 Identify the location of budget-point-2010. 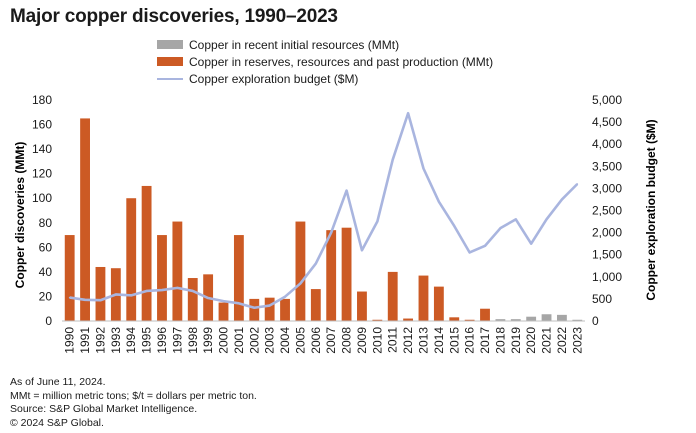
(377, 221).